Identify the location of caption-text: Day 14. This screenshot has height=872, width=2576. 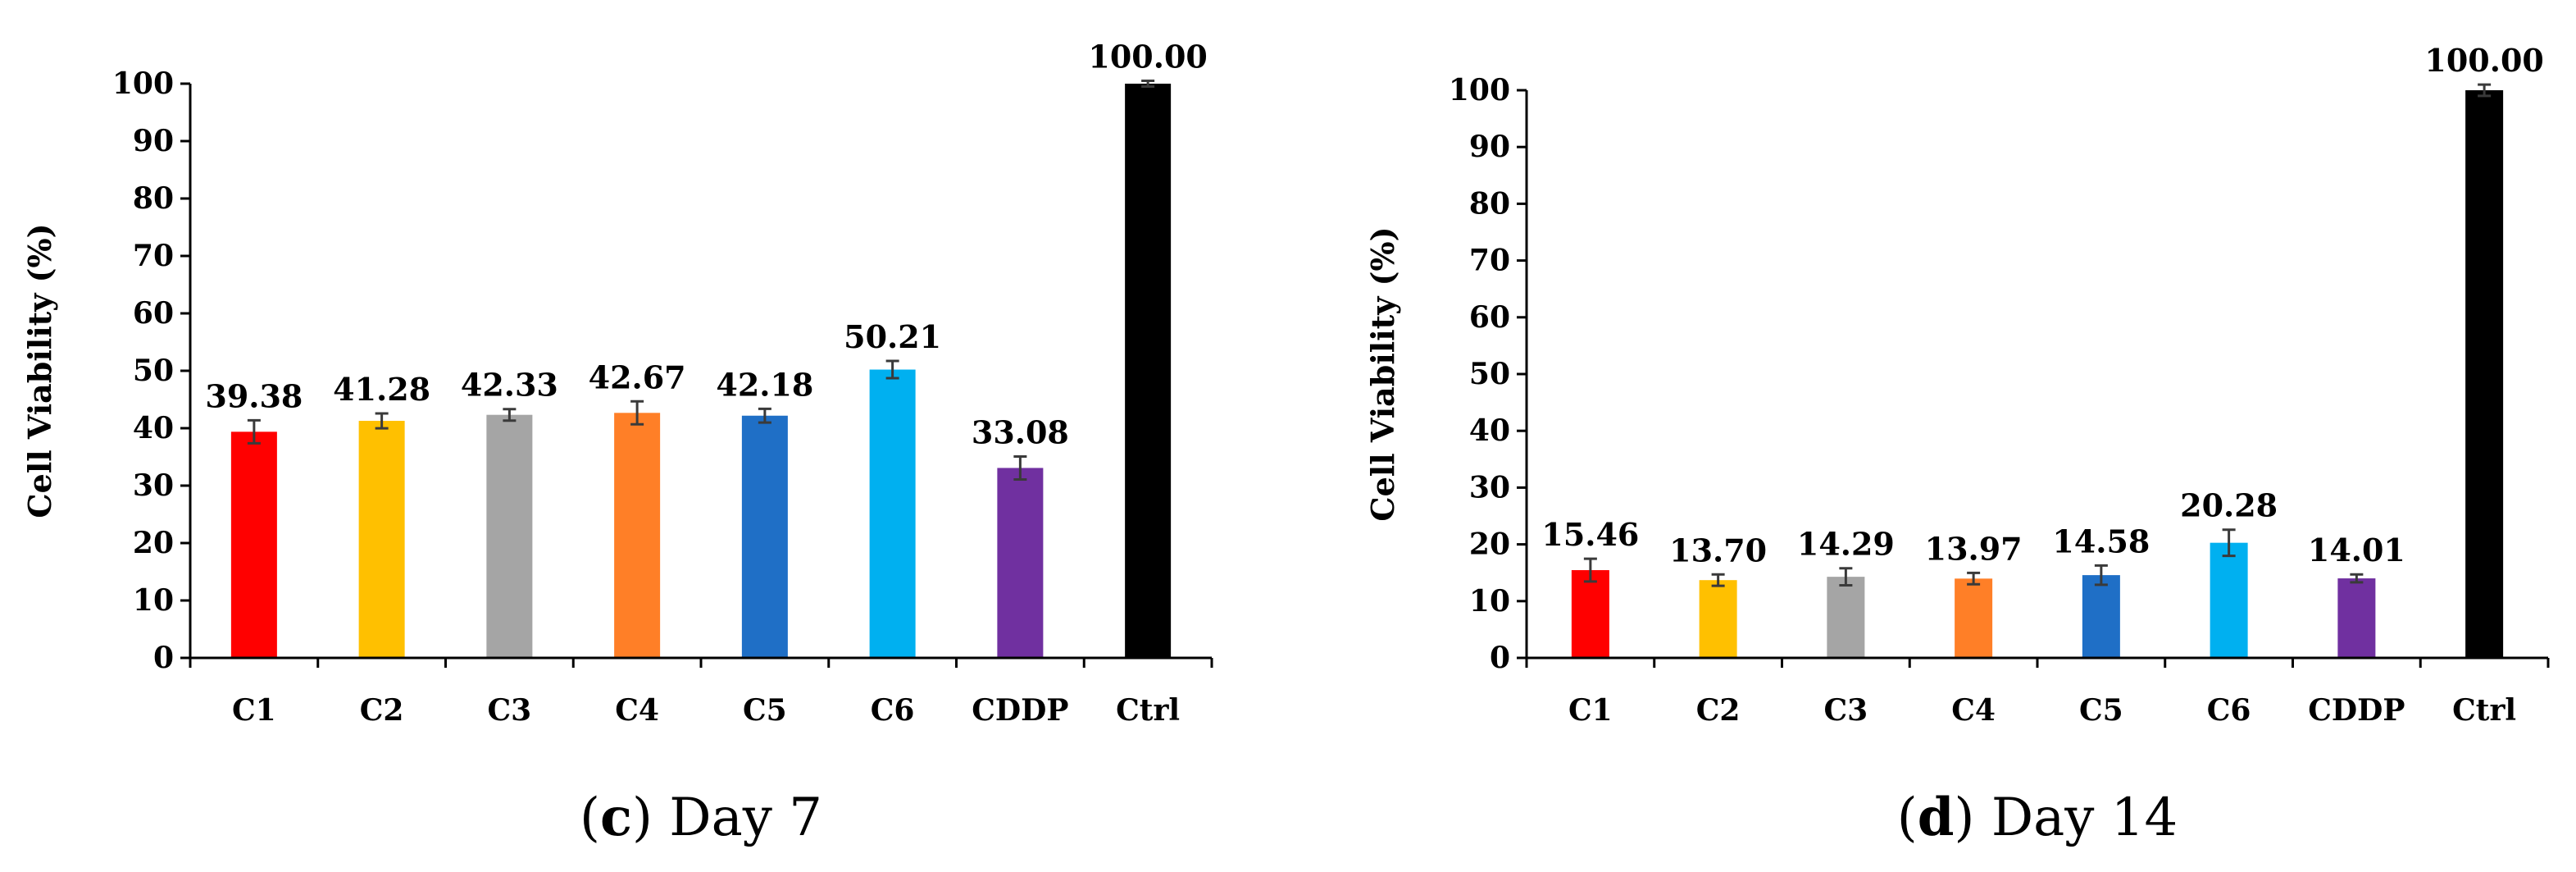
(2084, 818).